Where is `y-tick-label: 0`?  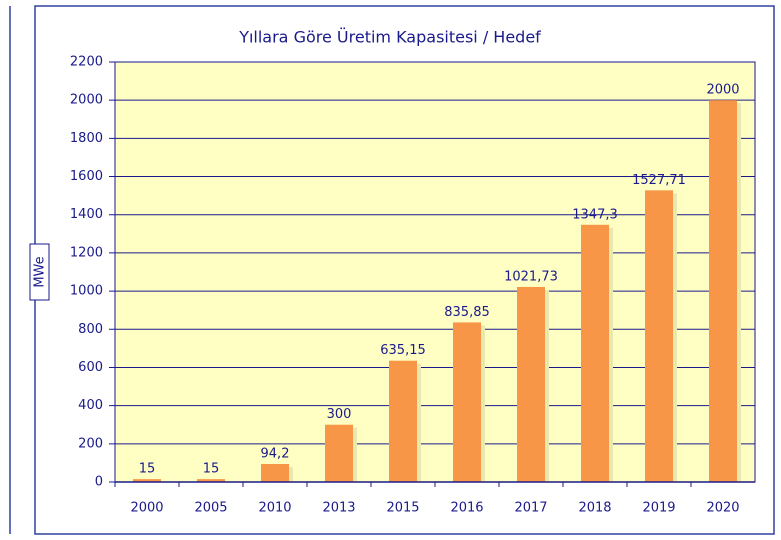 y-tick-label: 0 is located at coordinates (99, 482).